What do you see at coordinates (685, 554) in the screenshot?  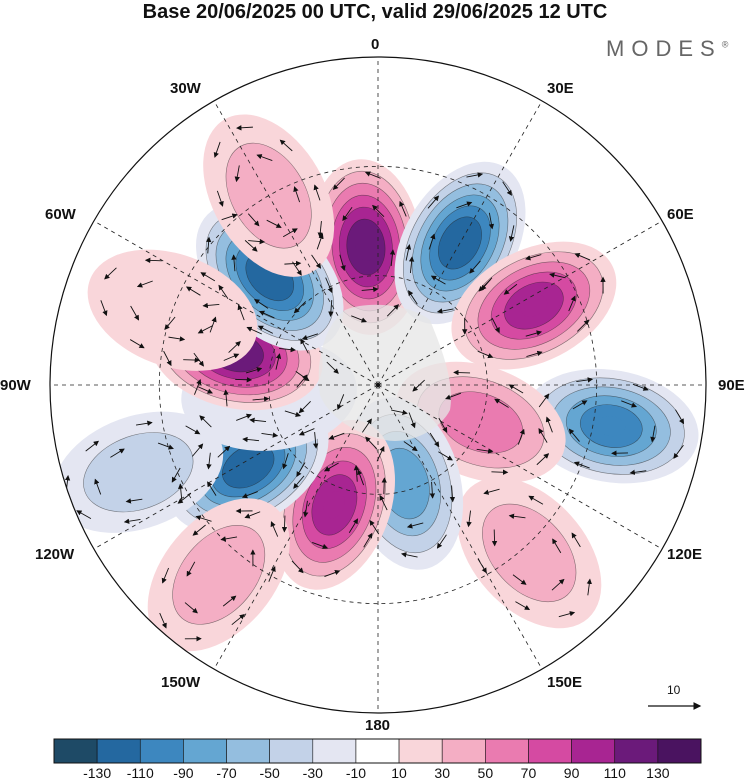 I see `lon-label-120e: 120E` at bounding box center [685, 554].